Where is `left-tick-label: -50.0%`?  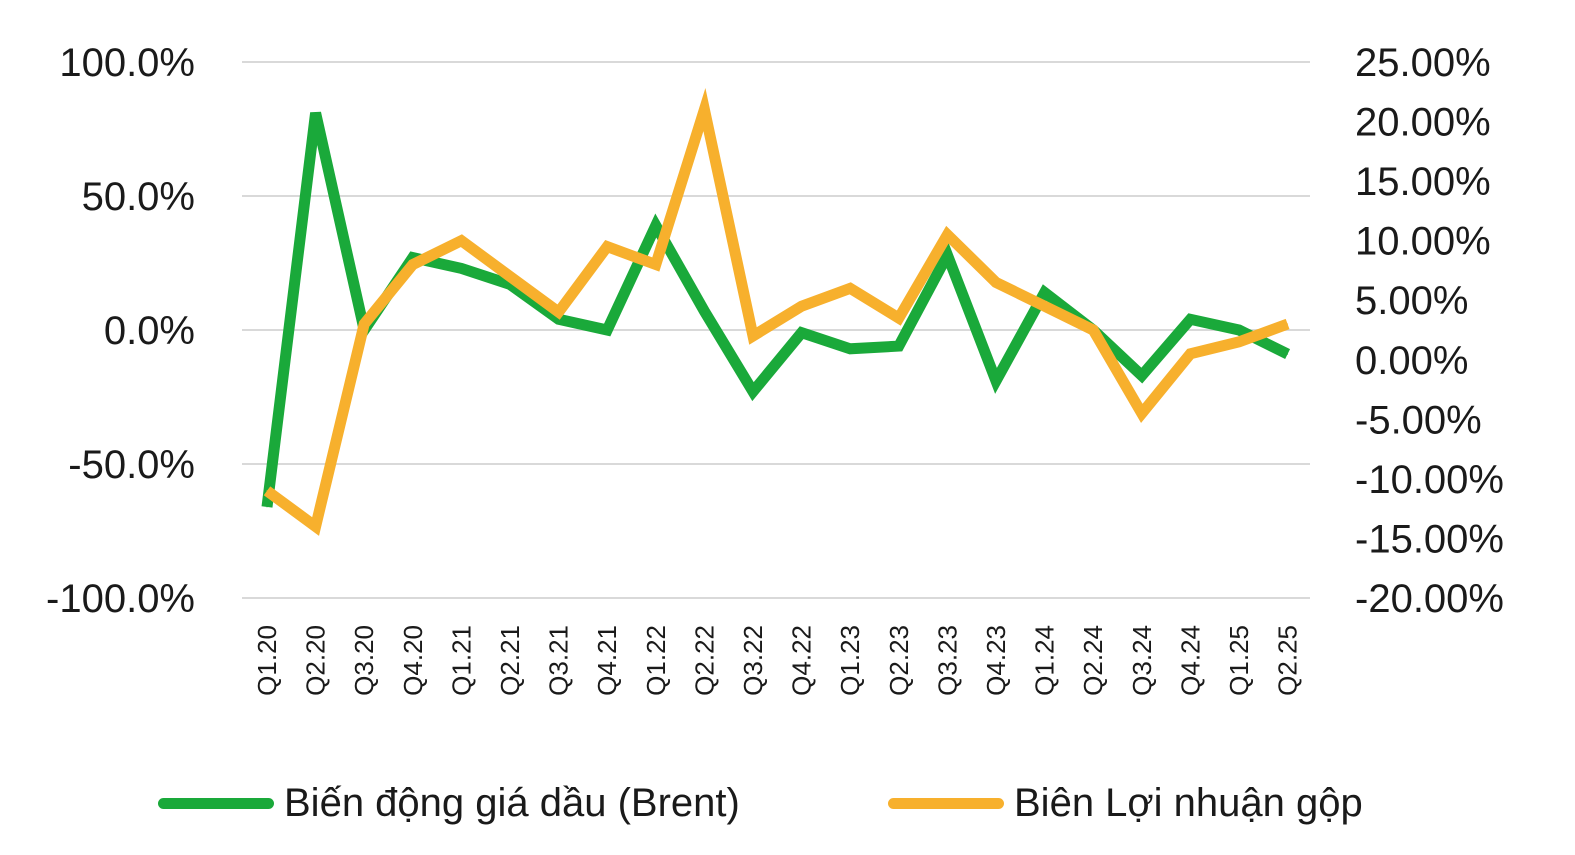 left-tick-label: -50.0% is located at coordinates (131, 465).